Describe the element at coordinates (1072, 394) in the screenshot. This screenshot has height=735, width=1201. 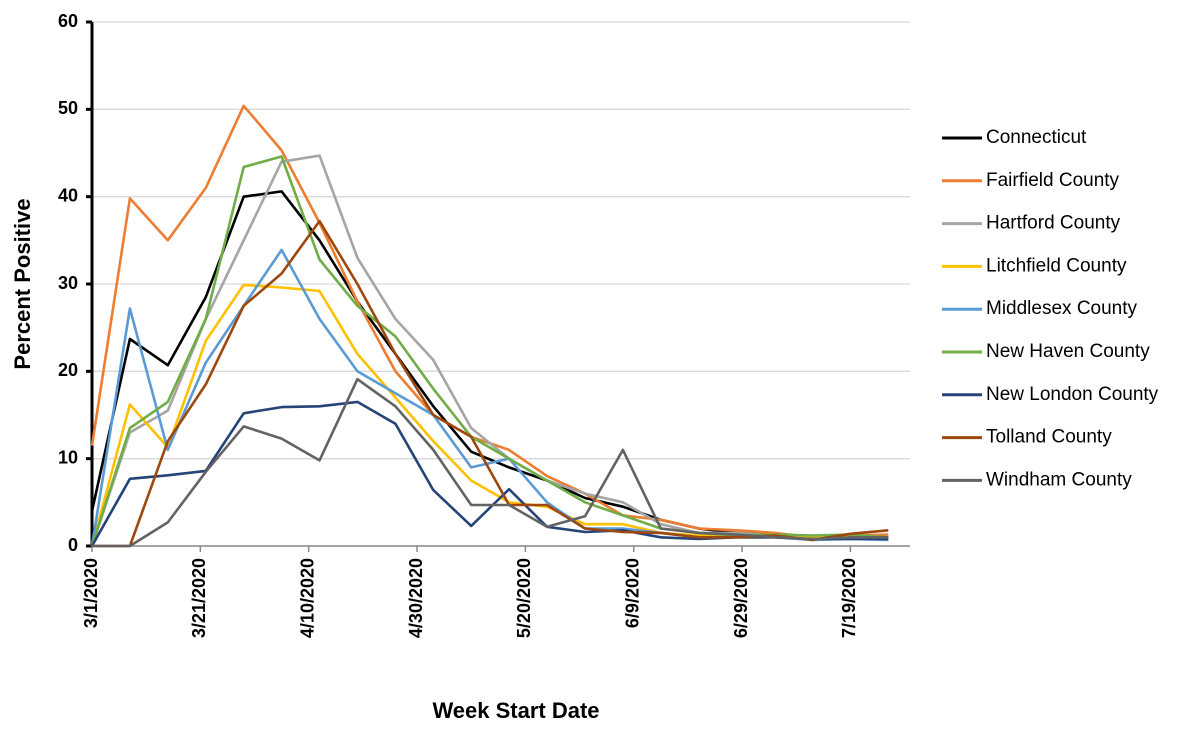
I see `legend-label: New London County` at that location.